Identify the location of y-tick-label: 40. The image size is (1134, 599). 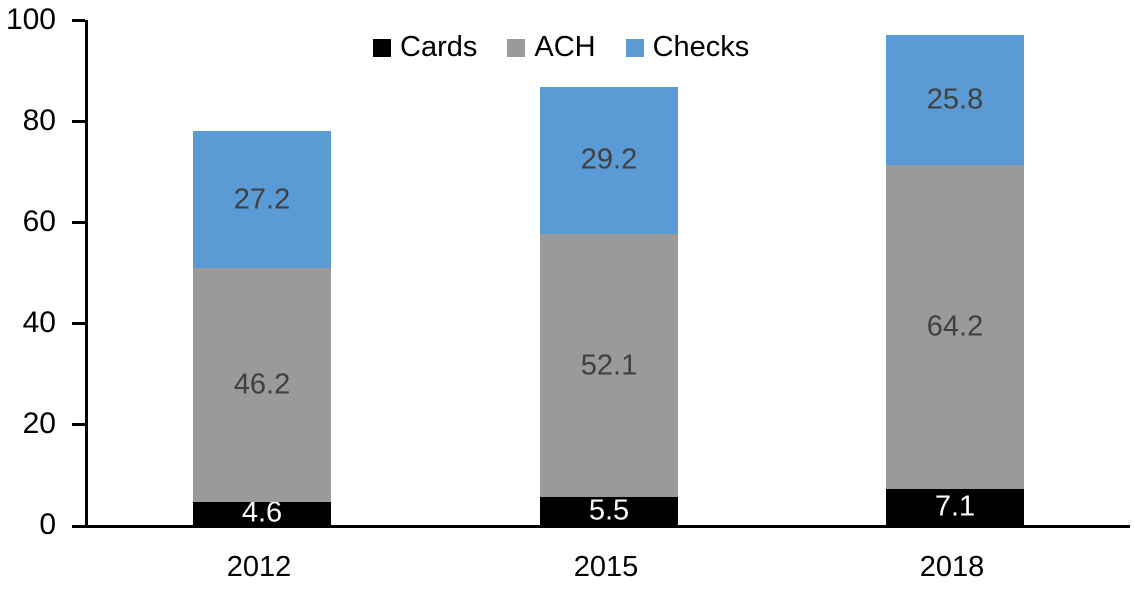
(39, 322).